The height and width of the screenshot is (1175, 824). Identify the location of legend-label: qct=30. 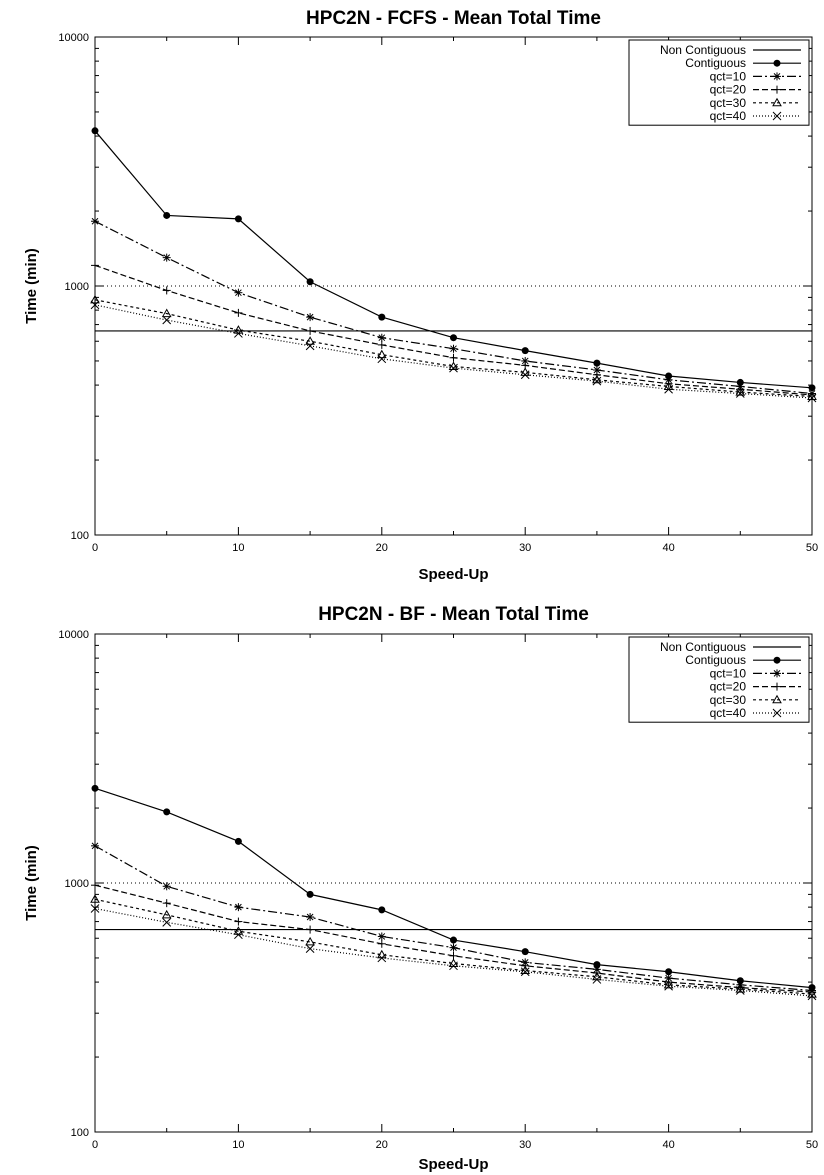
(728, 700).